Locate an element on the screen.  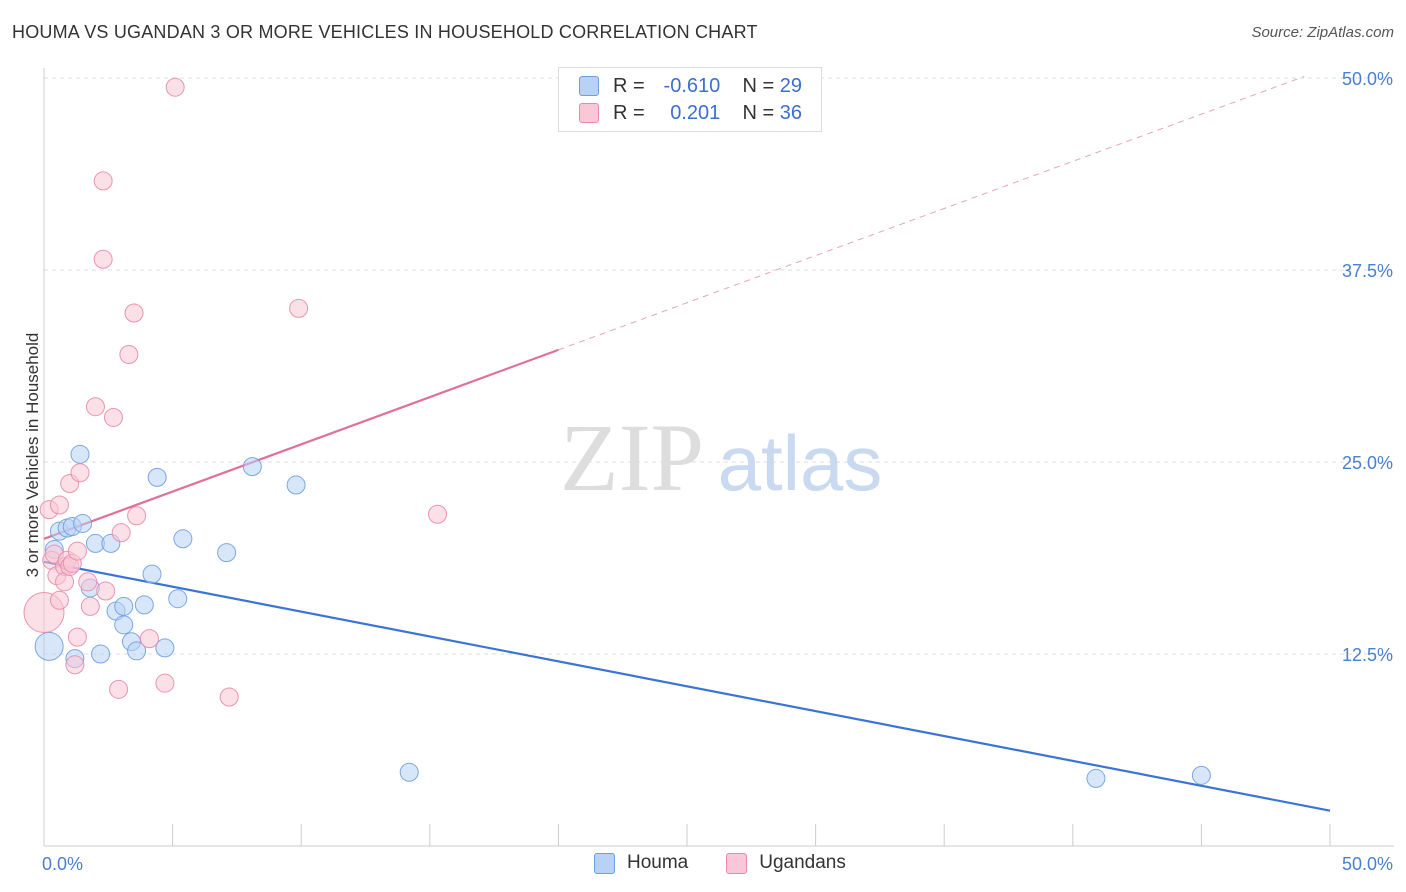
legend-n-value-ugandans: 36 is located at coordinates (790, 112).